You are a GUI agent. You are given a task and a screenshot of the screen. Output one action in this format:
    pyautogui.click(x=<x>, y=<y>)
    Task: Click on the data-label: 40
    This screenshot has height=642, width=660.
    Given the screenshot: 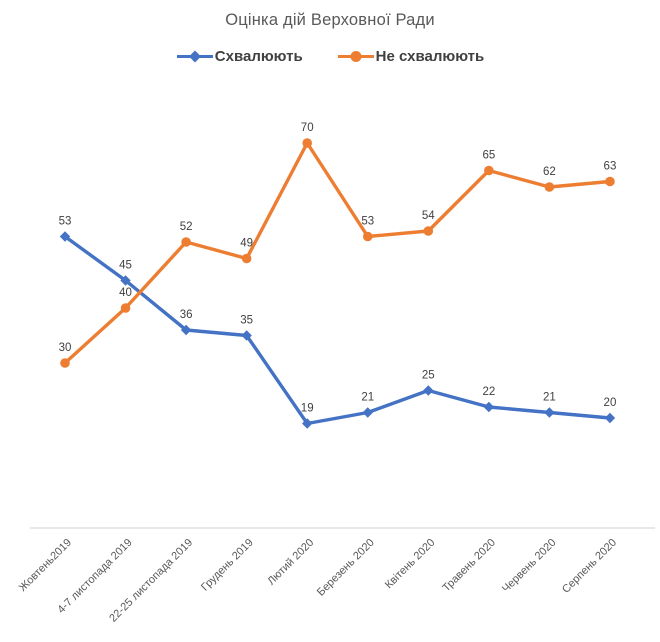 What is the action you would take?
    pyautogui.click(x=125, y=293)
    